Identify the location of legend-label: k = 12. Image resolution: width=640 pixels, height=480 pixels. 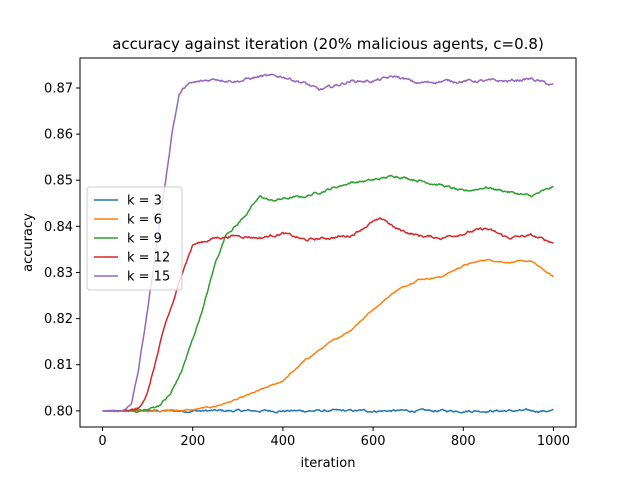
(148, 258).